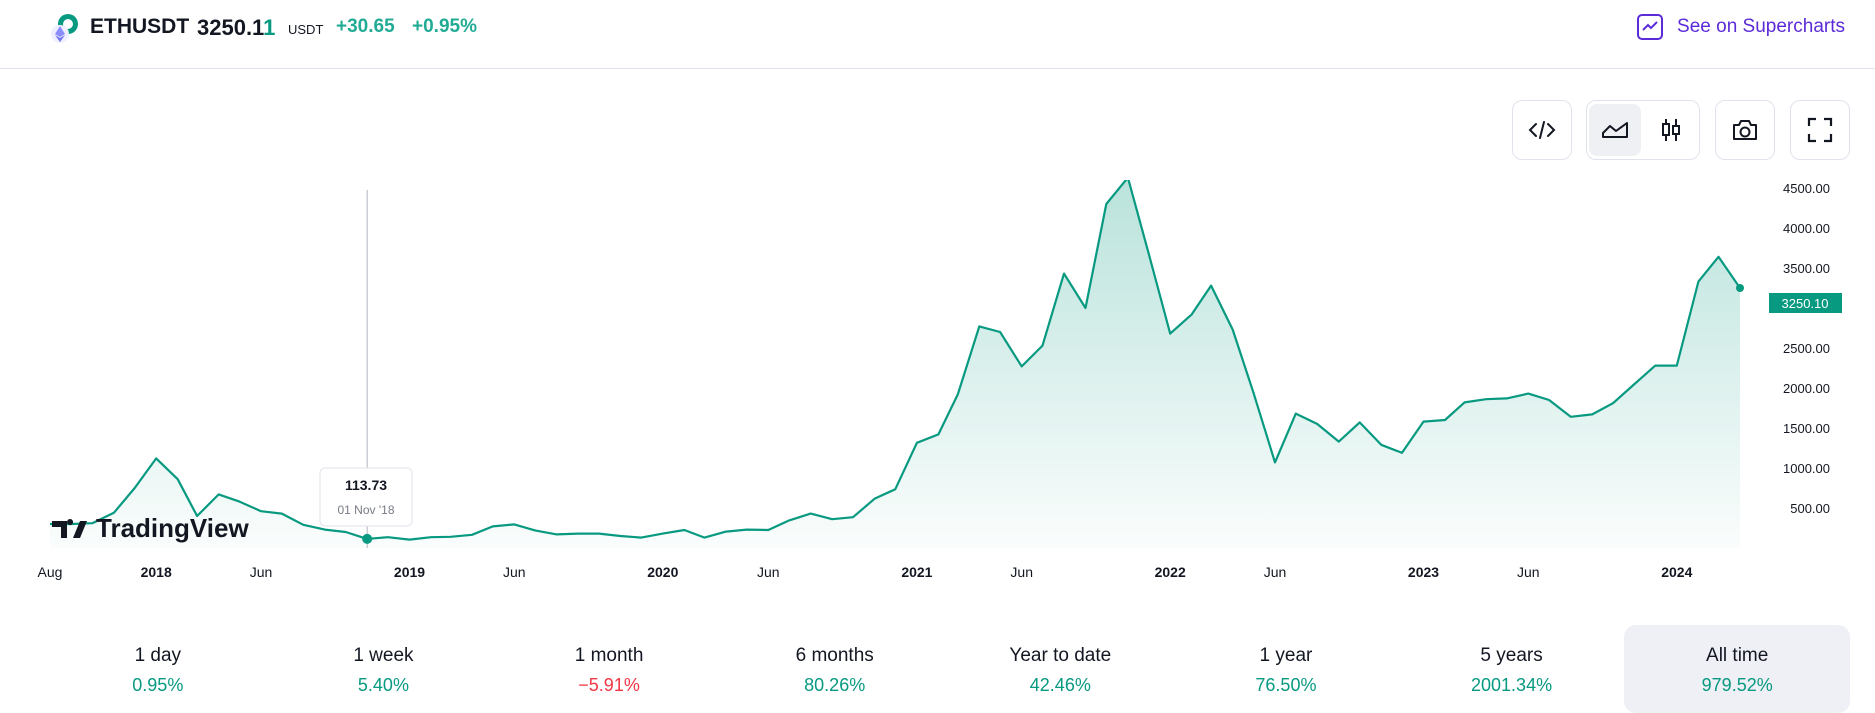  I want to click on code-icon, so click(1542, 130).